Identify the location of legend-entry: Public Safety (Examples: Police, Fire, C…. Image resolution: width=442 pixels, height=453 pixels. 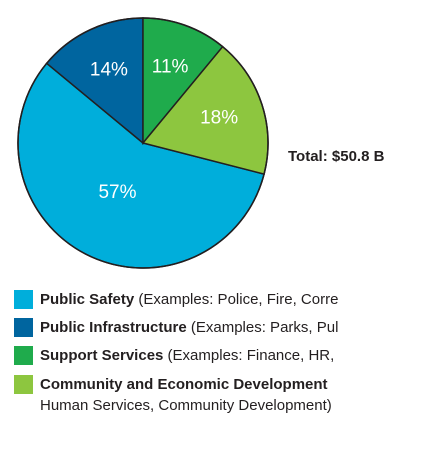
(189, 299).